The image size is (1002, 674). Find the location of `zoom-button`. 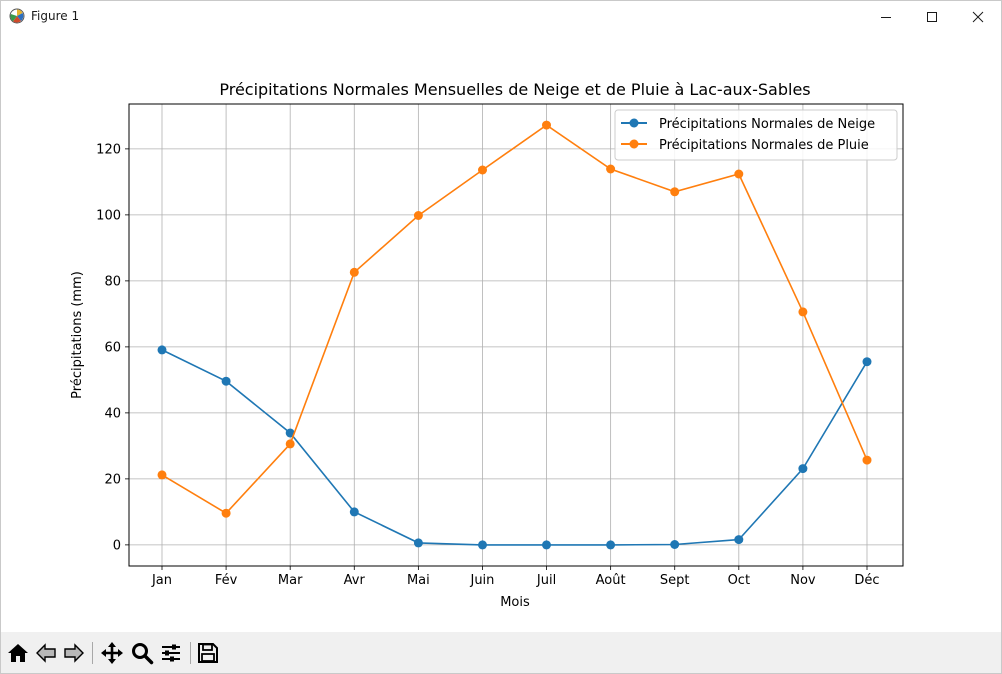

zoom-button is located at coordinates (142, 653).